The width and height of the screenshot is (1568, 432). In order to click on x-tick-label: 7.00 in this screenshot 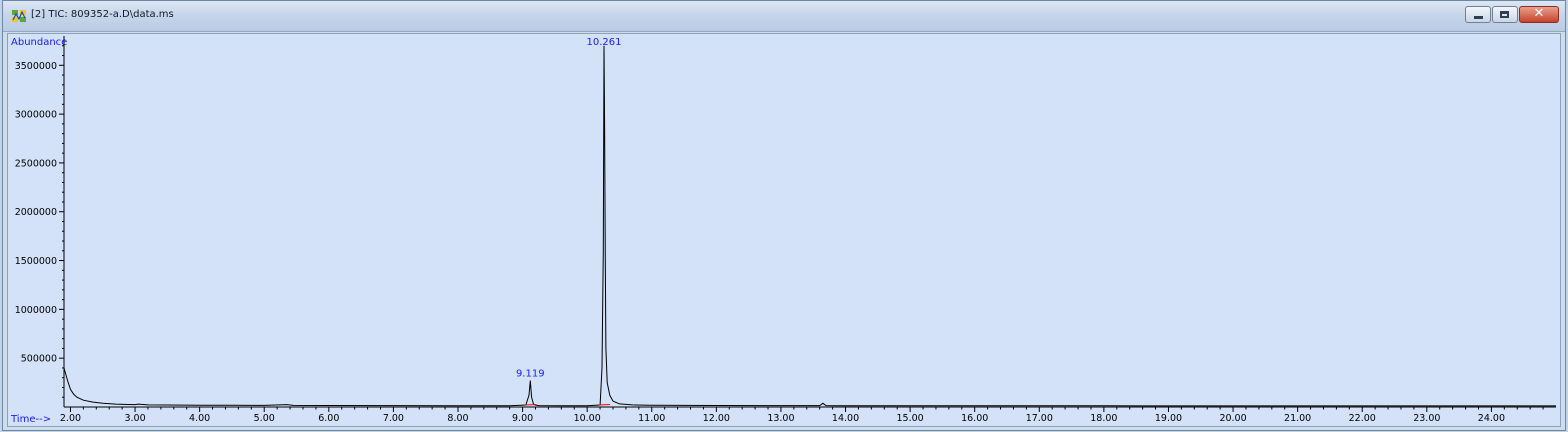, I will do `click(393, 418)`.